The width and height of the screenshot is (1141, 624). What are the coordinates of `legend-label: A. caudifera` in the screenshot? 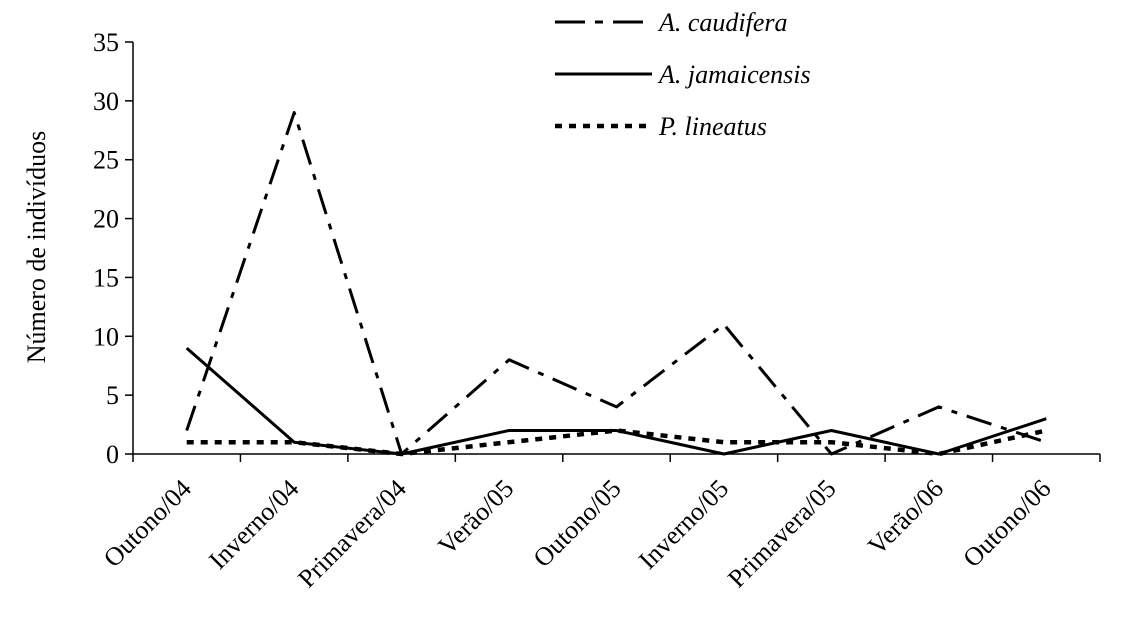 It's located at (722, 22).